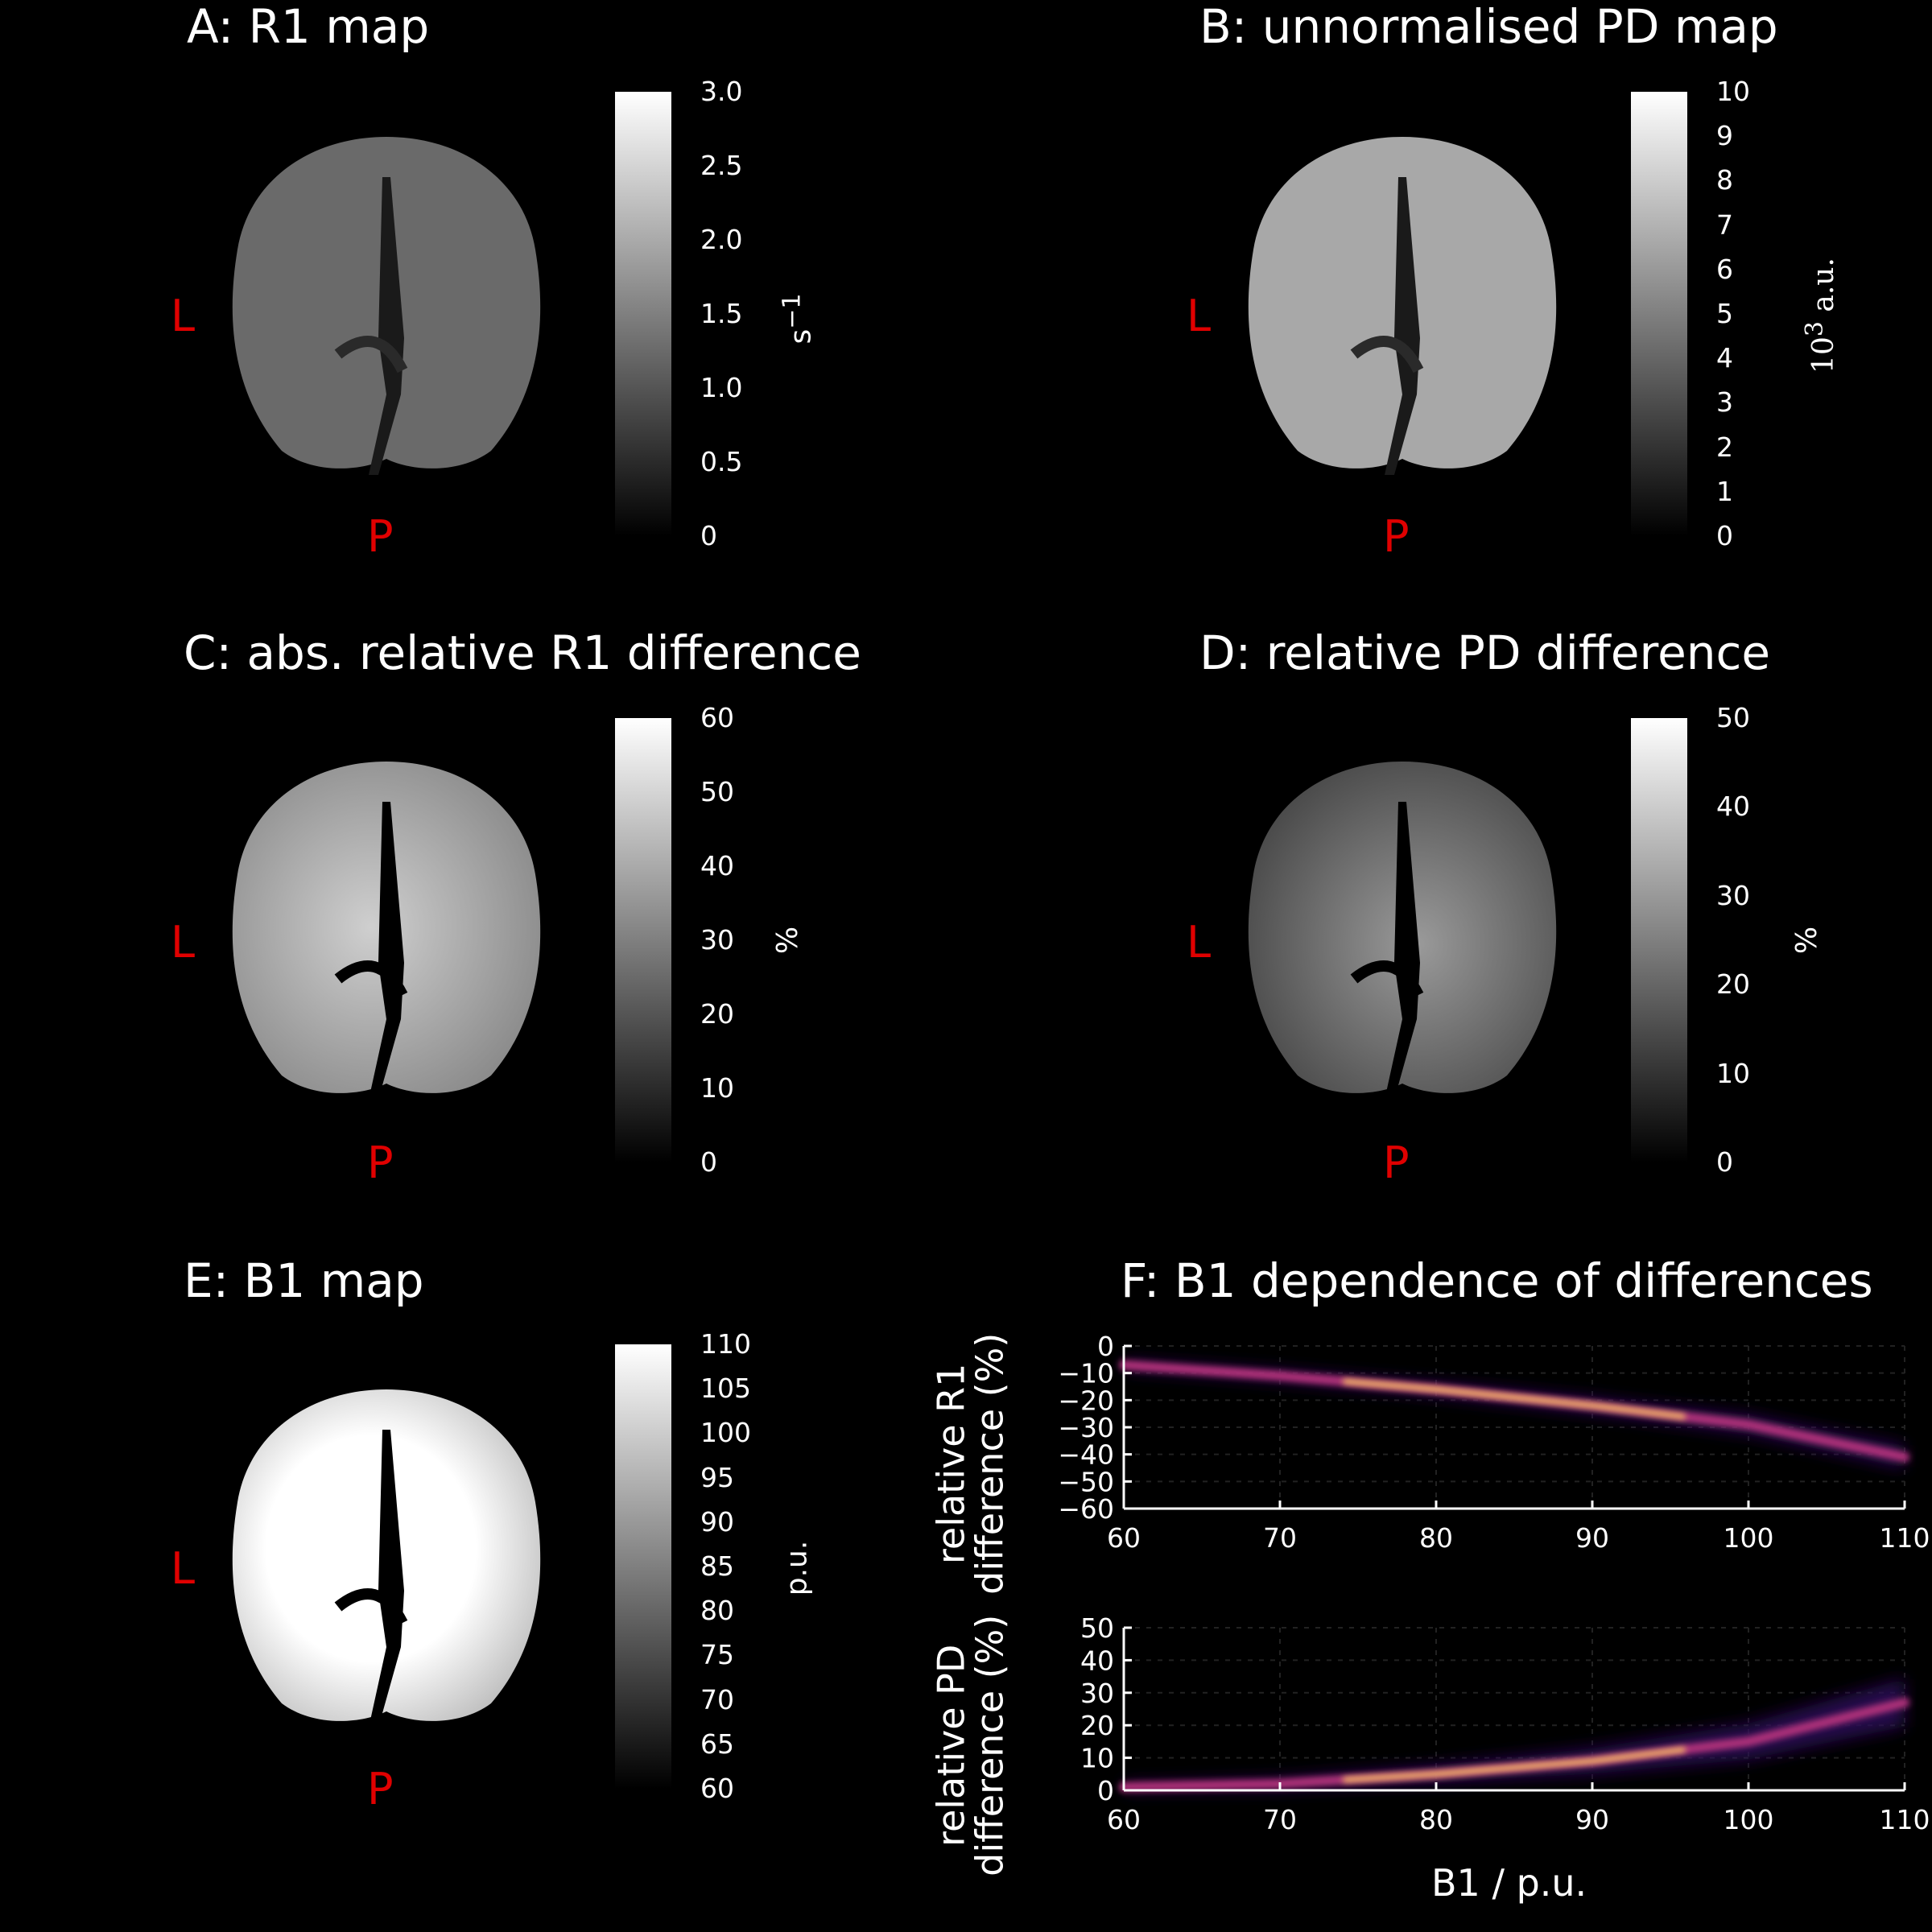 The image size is (1932, 1932). Describe the element at coordinates (1396, 536) in the screenshot. I see `panel-b-bottom-label: P` at that location.